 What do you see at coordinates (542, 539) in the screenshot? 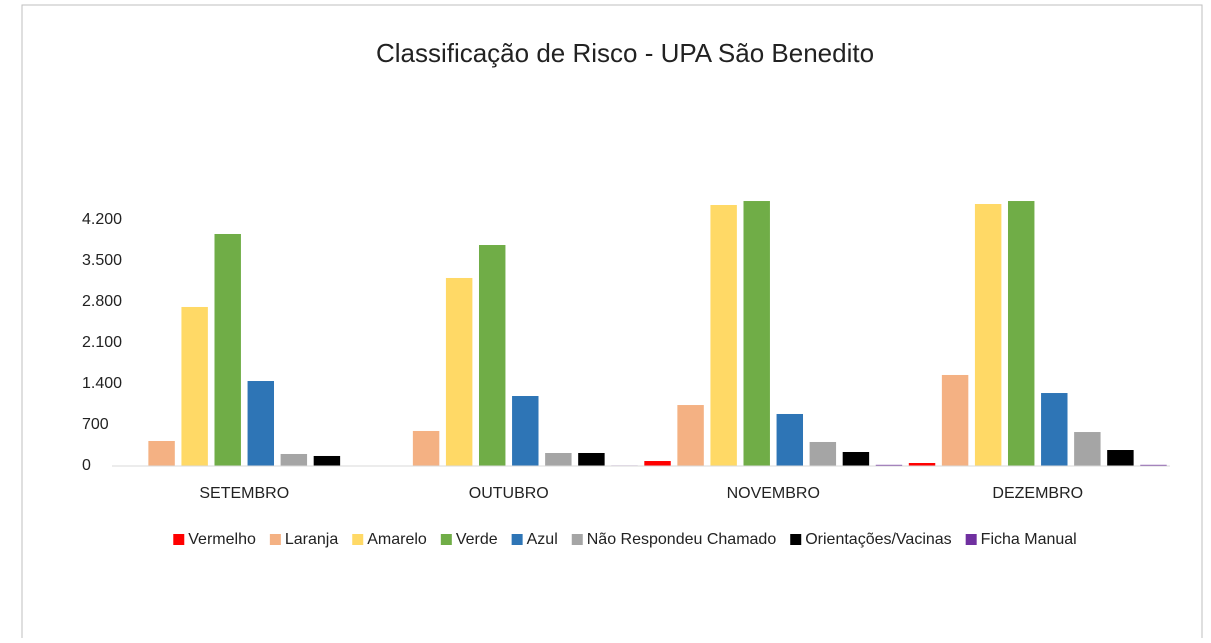
I see `legend-label: Azul` at bounding box center [542, 539].